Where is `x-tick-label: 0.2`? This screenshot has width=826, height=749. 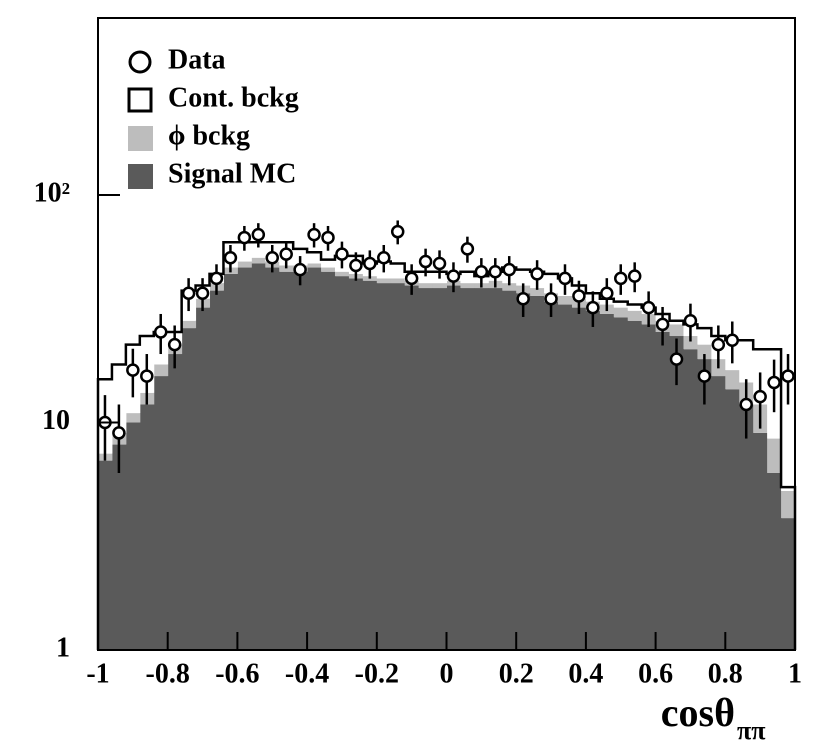
x-tick-label: 0.2 is located at coordinates (516, 673).